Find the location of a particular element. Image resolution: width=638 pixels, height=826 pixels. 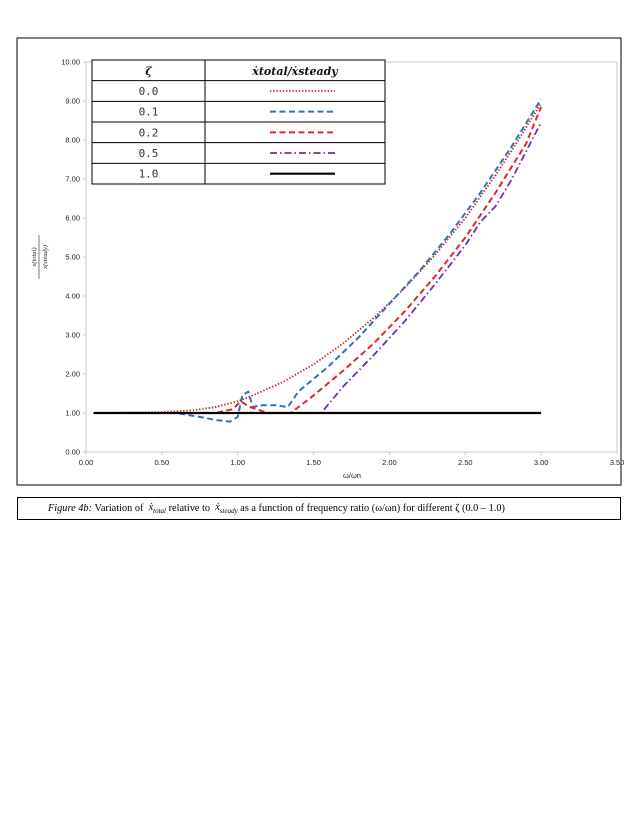

y-tick-label: 5.00 is located at coordinates (72, 257).